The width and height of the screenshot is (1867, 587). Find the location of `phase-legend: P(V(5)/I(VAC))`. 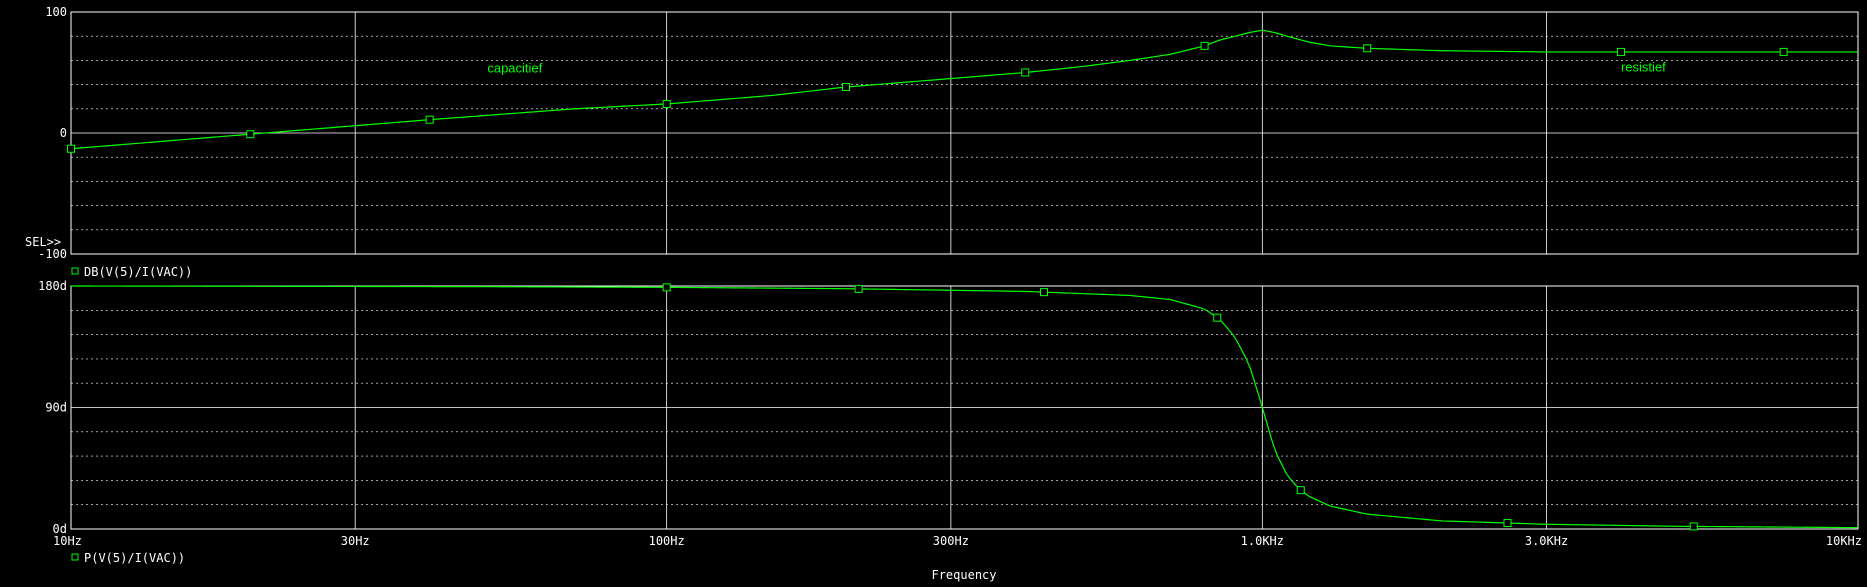

phase-legend: P(V(5)/I(VAC)) is located at coordinates (128, 558).